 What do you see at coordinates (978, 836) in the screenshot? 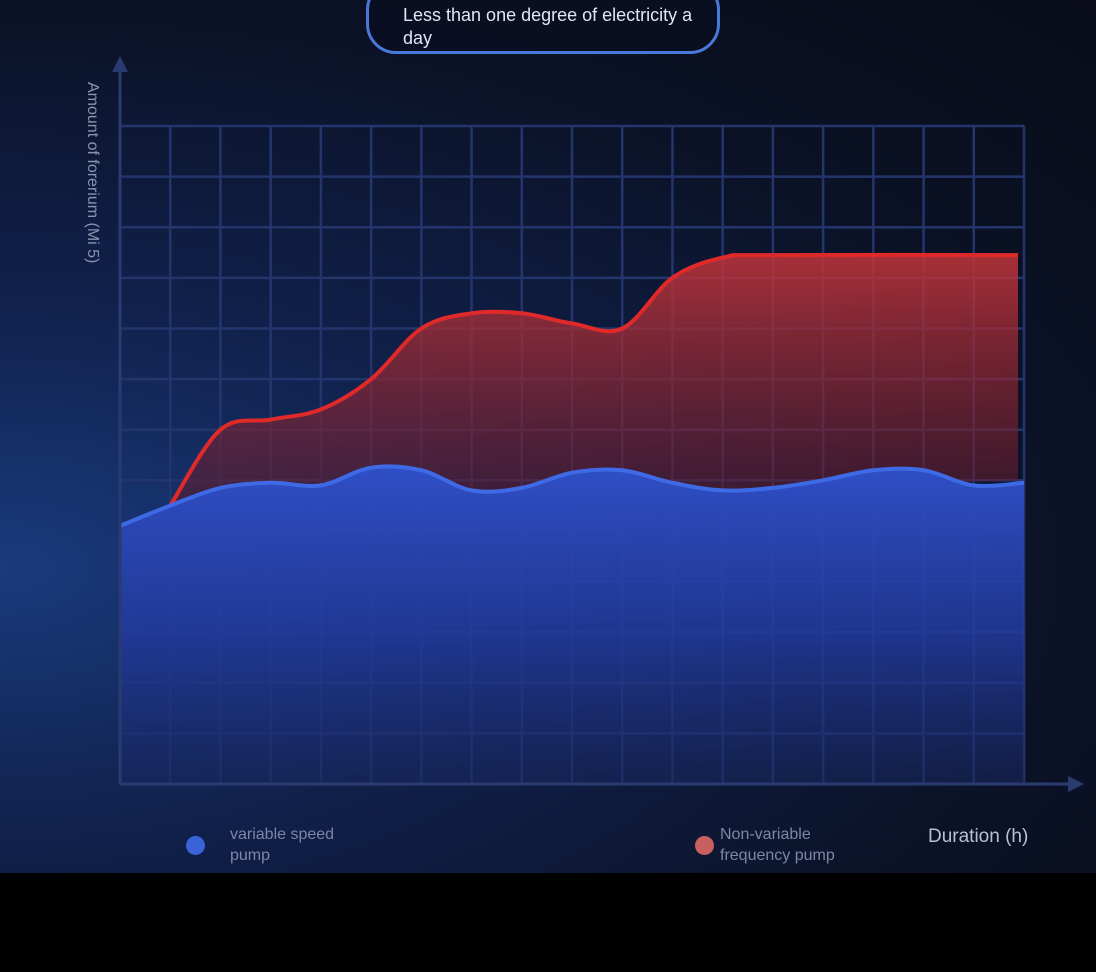
I see `x-axis-label: Duration (h)` at bounding box center [978, 836].